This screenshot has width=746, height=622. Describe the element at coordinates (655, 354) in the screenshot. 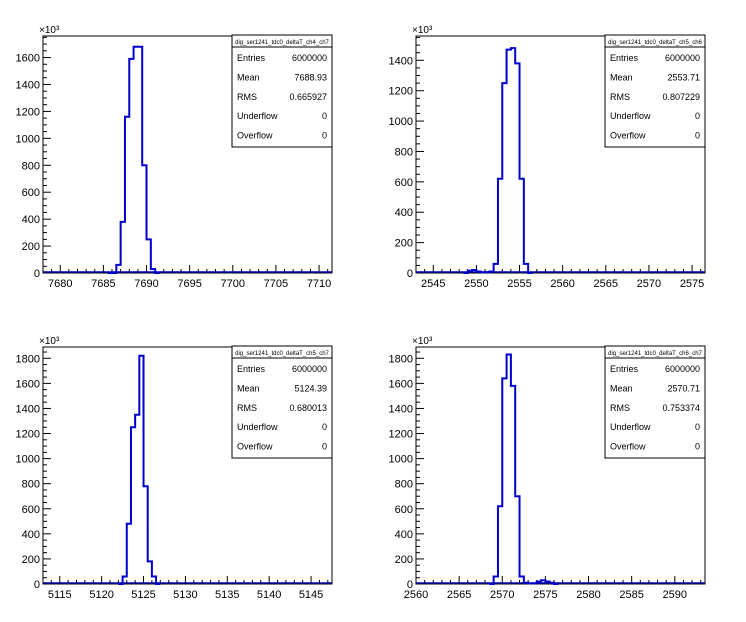

I see `histogram-title: dig_ser1241_tdc0_deltaT_ch6_ch7` at that location.